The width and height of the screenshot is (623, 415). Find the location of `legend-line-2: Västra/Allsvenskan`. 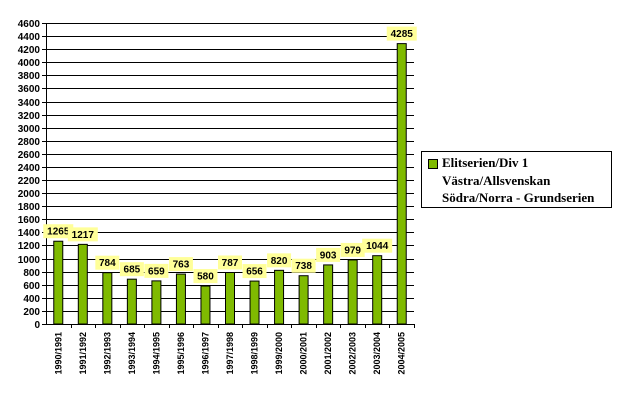

legend-line-2: Västra/Allsvenskan is located at coordinates (496, 180).